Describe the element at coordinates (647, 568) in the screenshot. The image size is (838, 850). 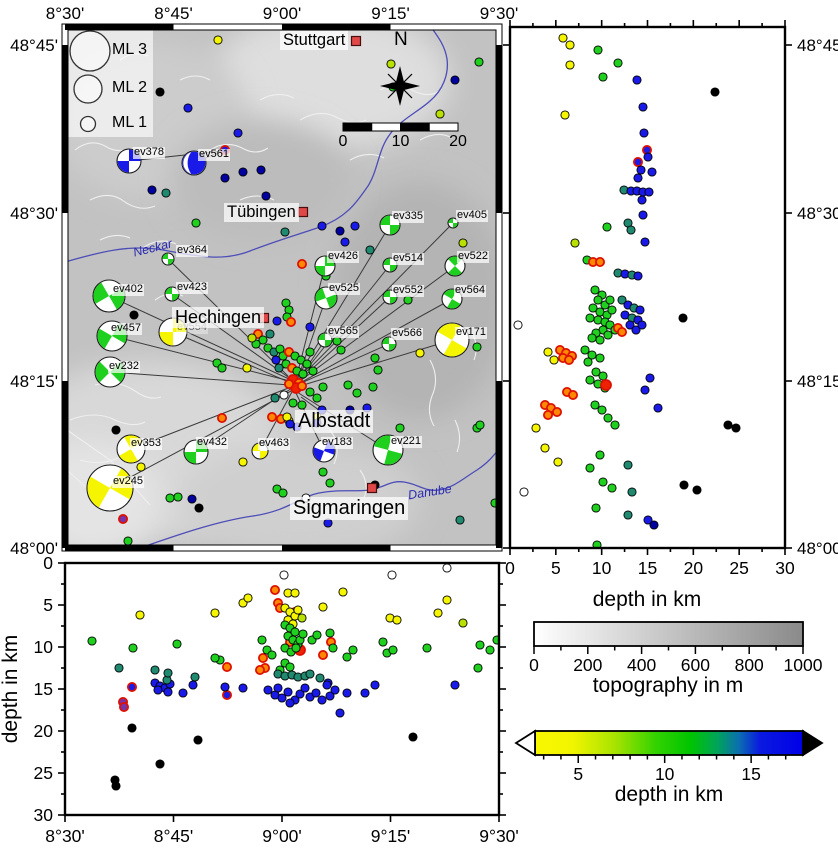
I see `ns-depth-tick-label: 15` at that location.